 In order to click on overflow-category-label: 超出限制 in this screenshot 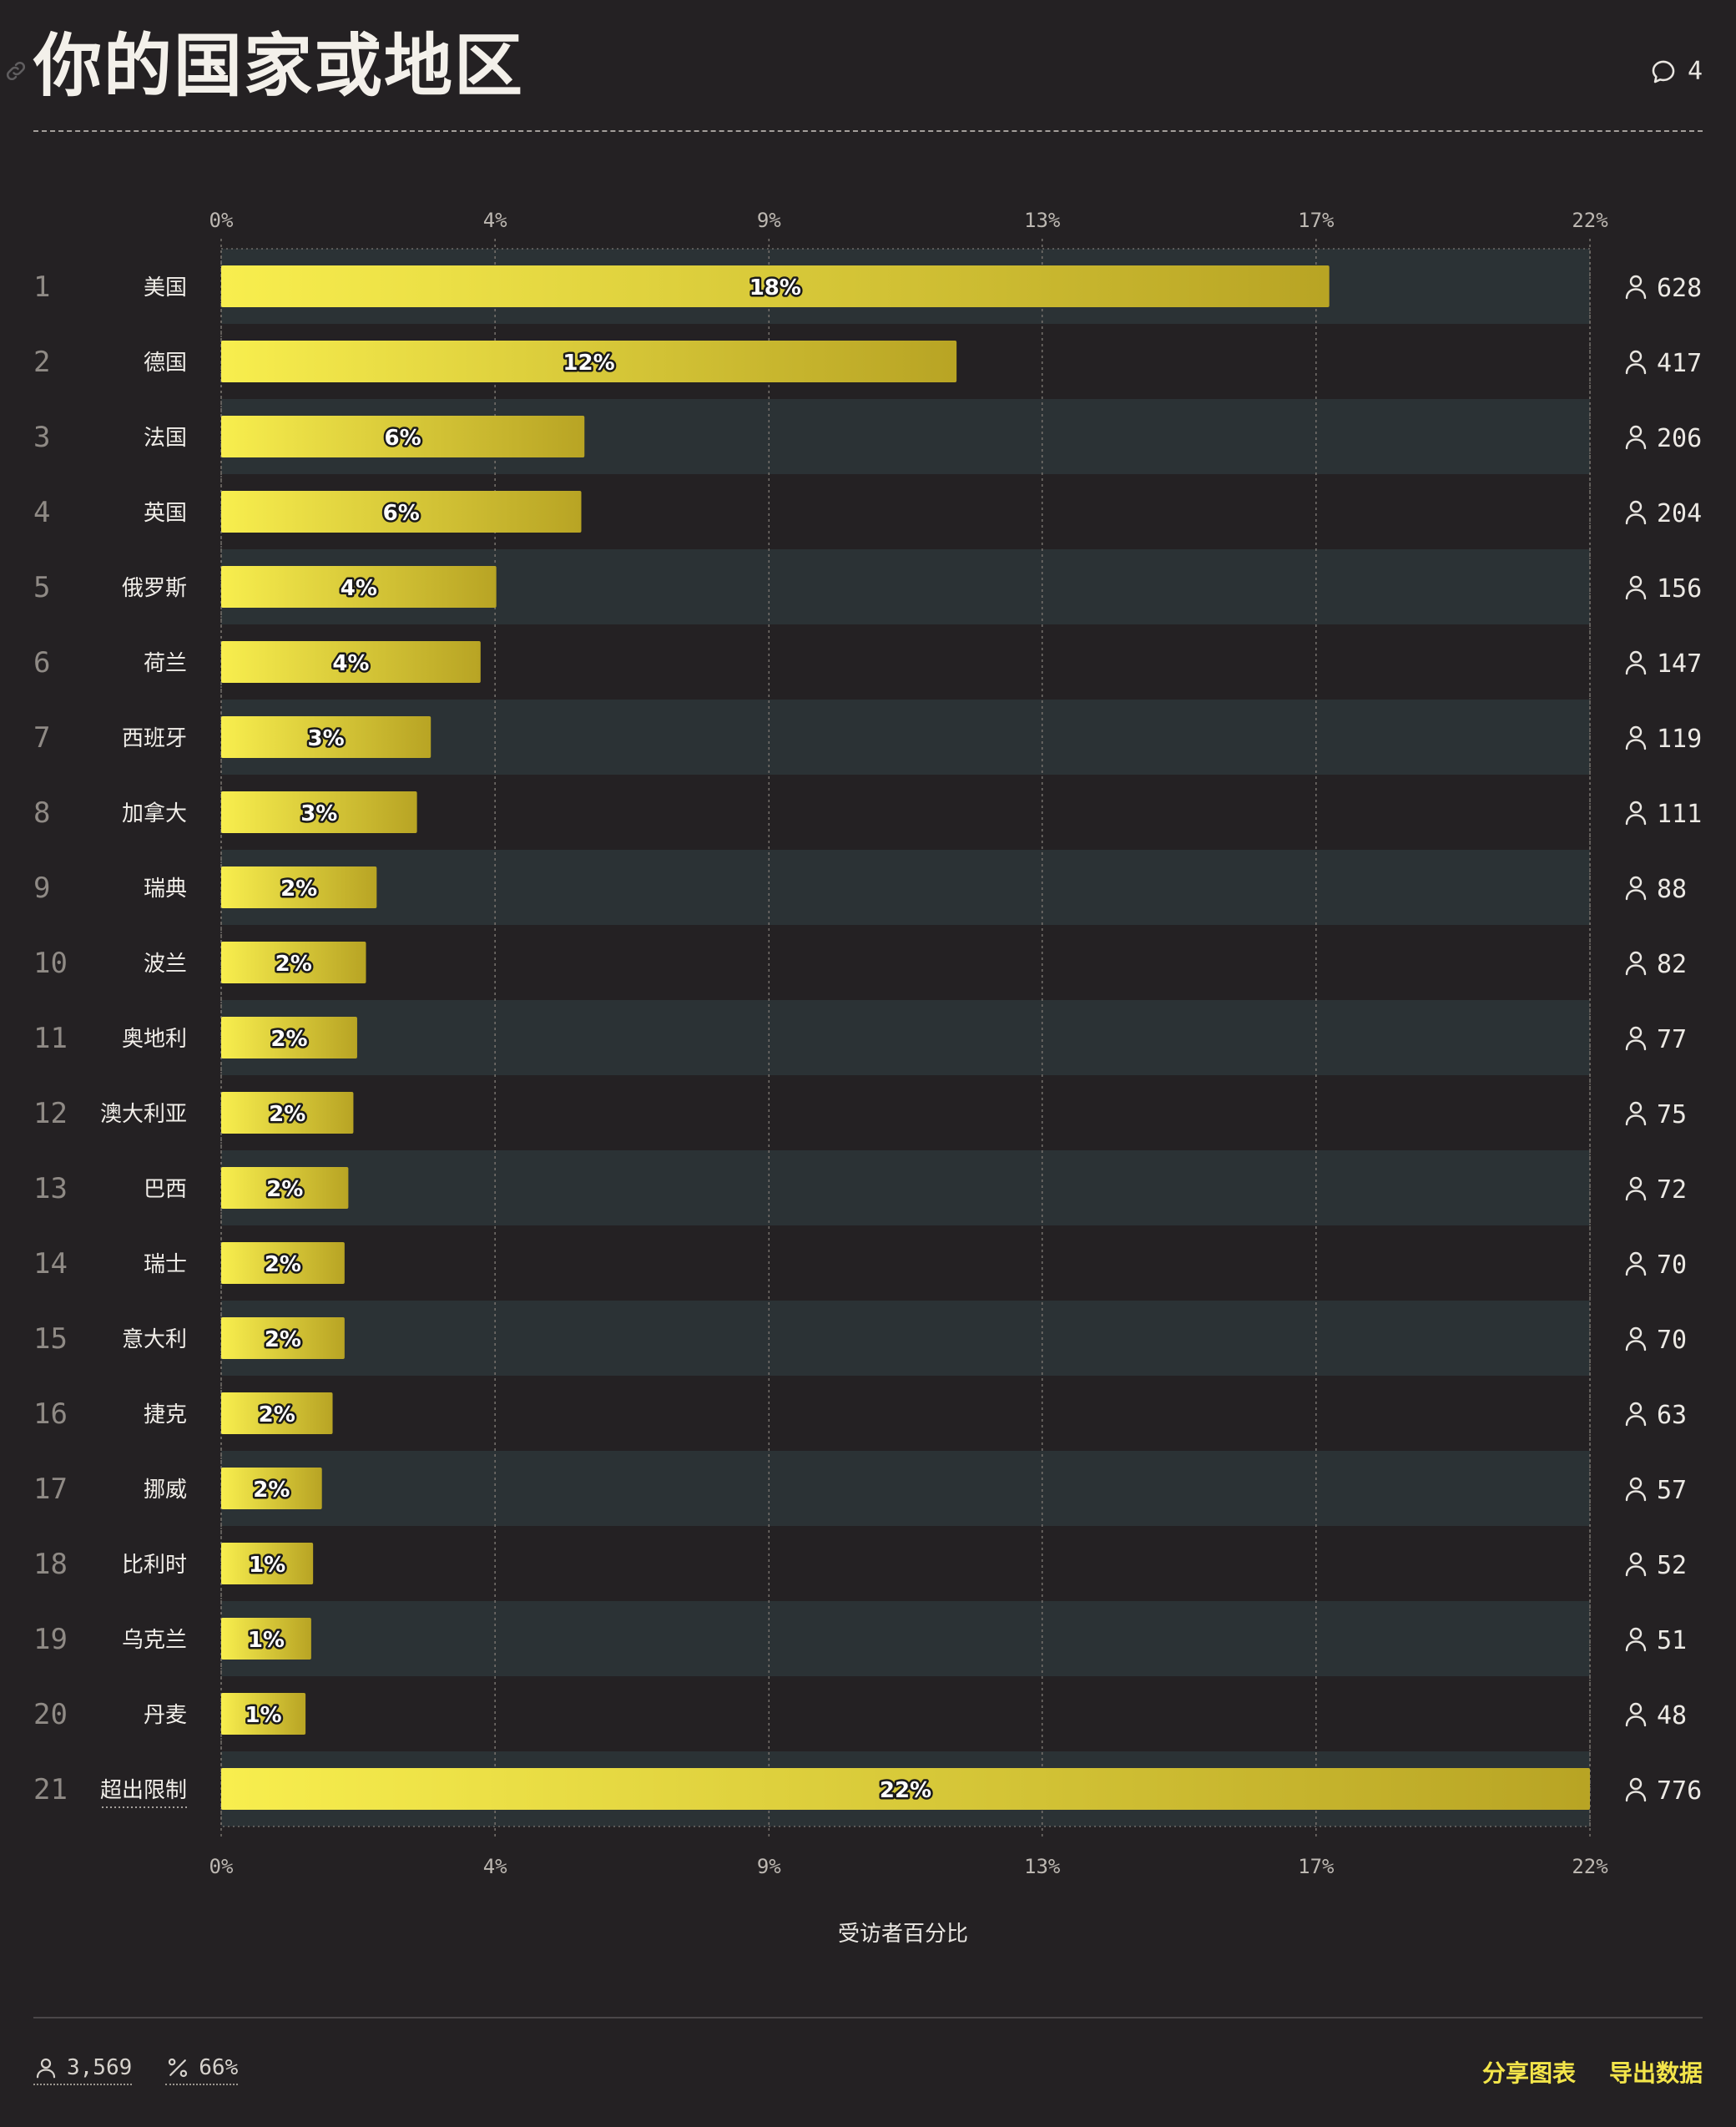, I will do `click(143, 1790)`.